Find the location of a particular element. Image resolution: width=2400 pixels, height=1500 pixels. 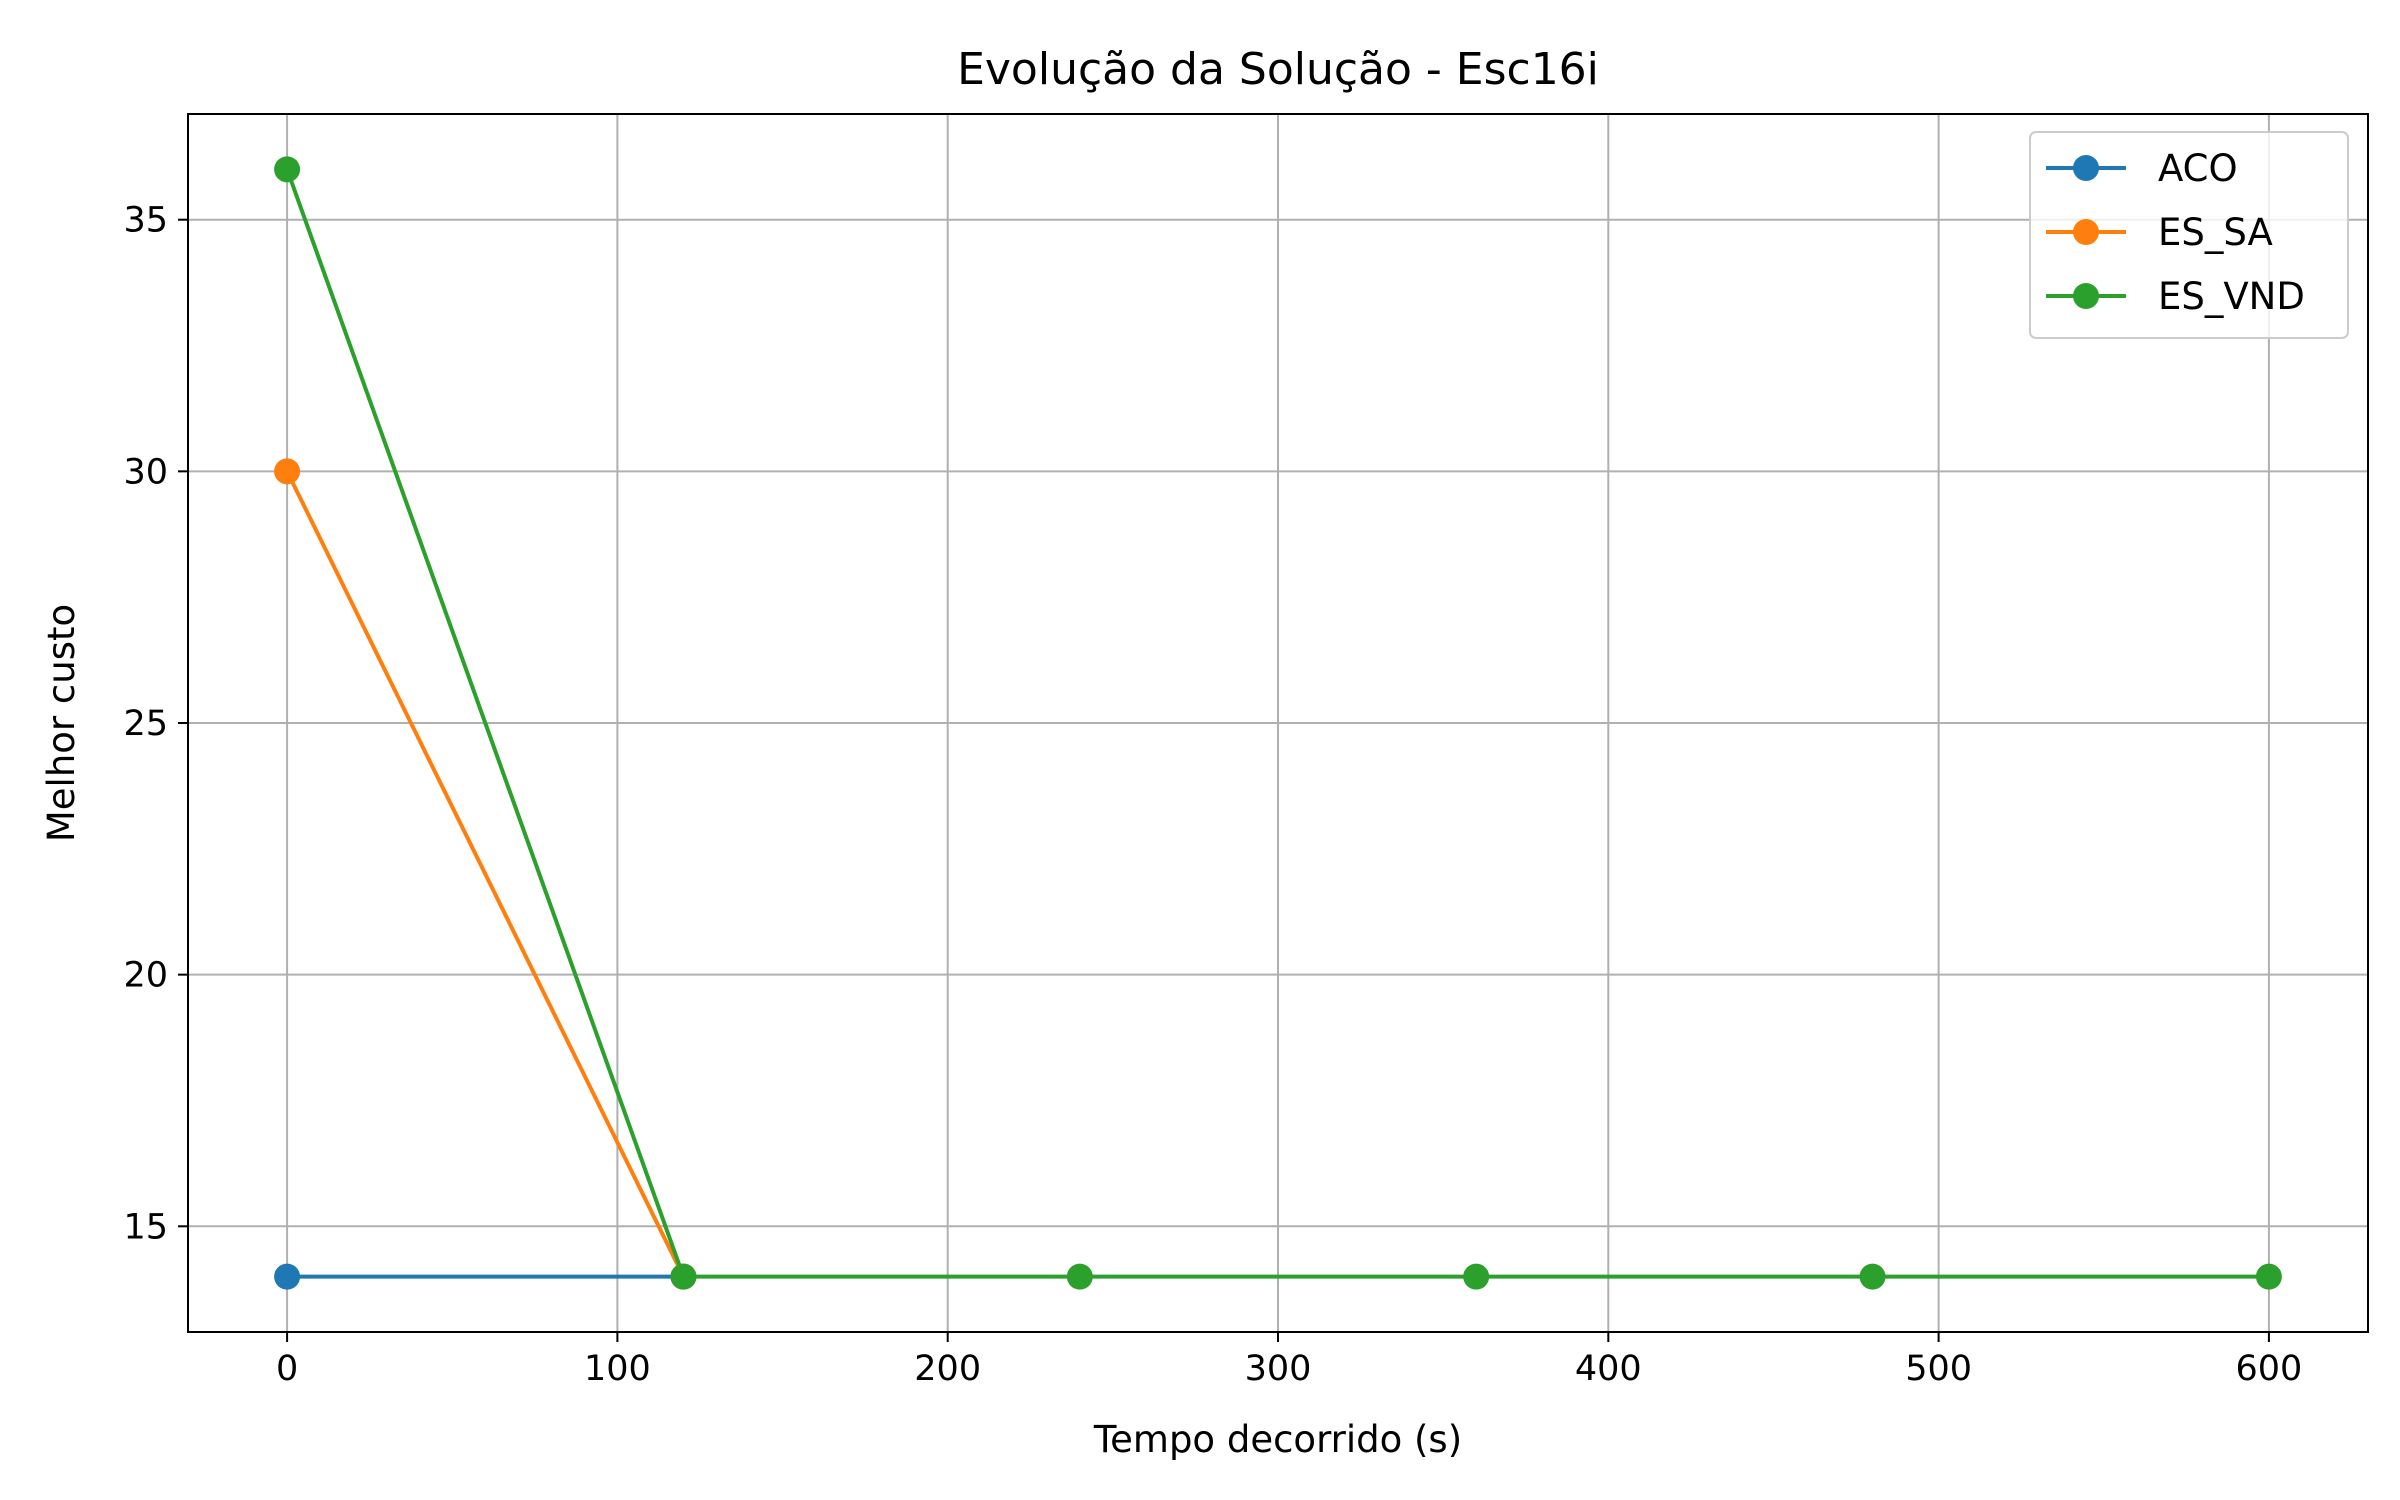

legend-label: ACO is located at coordinates (2198, 168).